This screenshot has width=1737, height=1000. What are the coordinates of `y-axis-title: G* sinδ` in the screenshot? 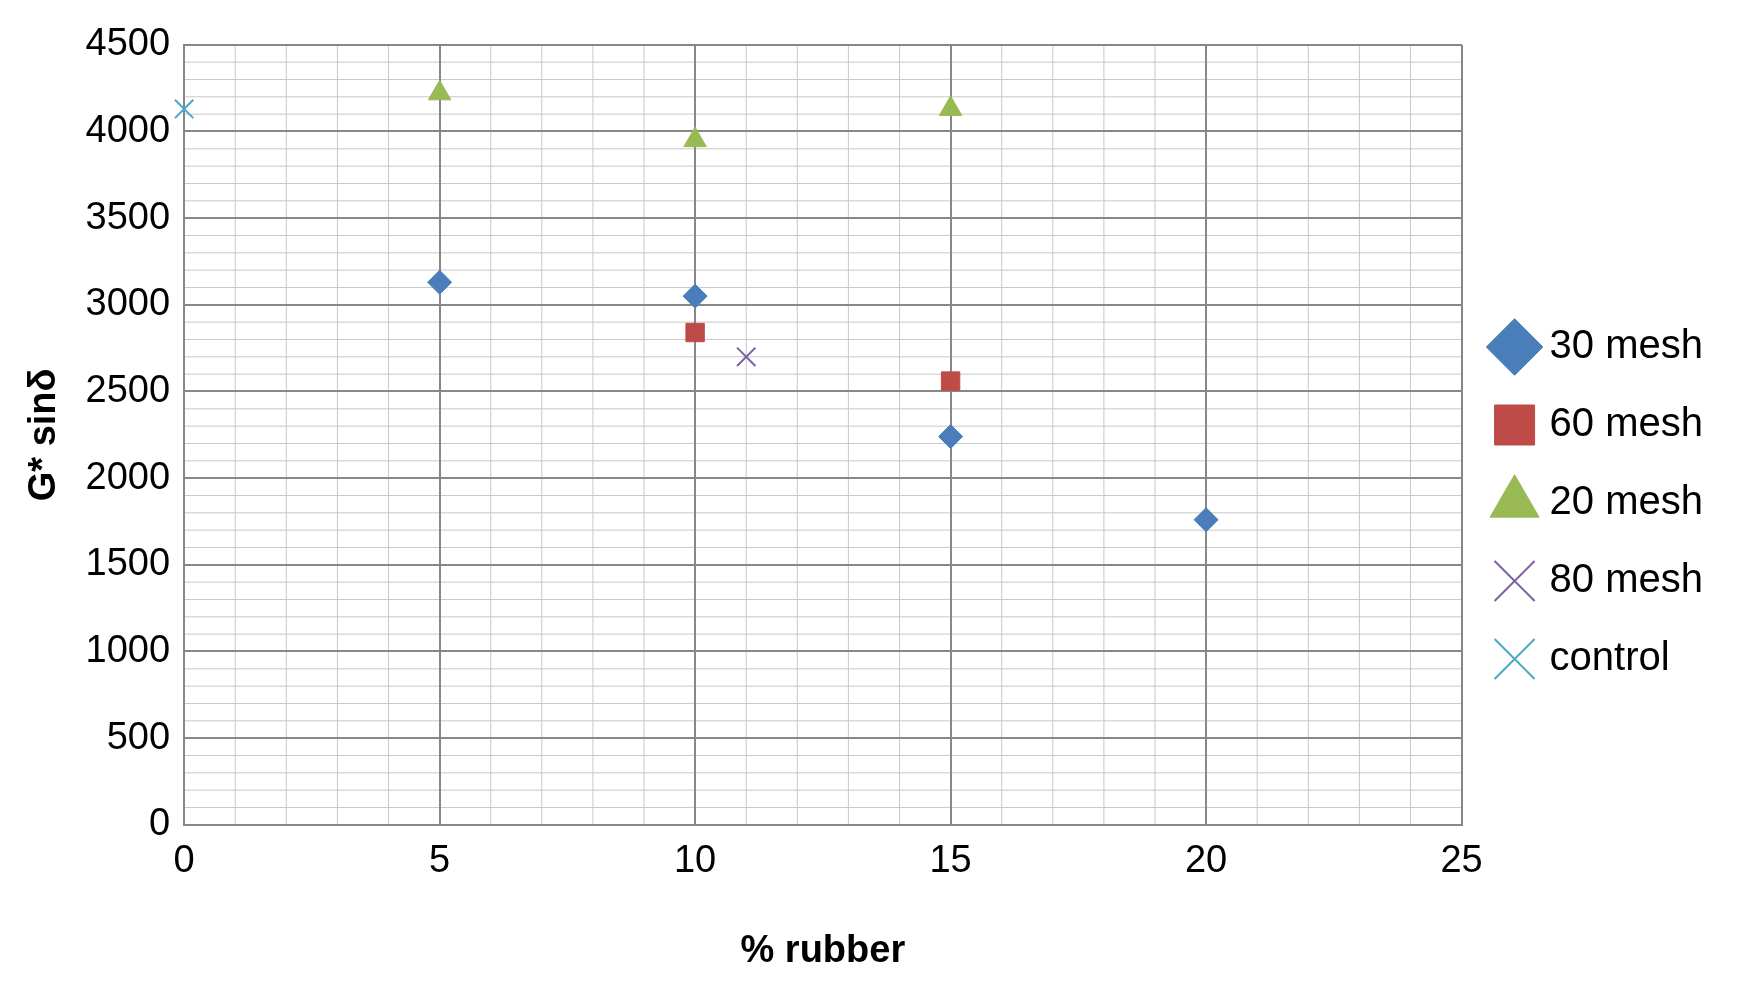 It's located at (42, 435).